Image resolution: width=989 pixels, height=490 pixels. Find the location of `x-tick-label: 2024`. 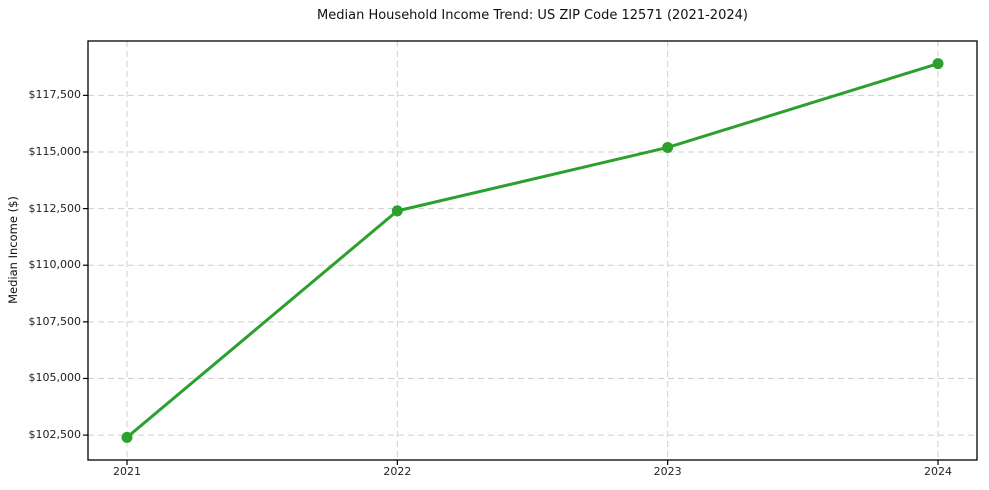

x-tick-label: 2024 is located at coordinates (938, 471).